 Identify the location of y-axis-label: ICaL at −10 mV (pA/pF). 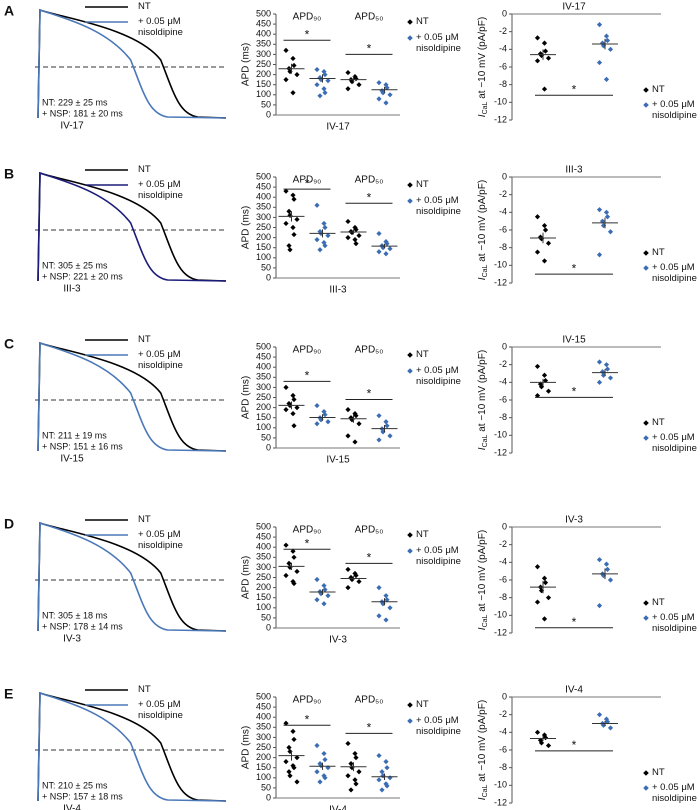
(483, 750).